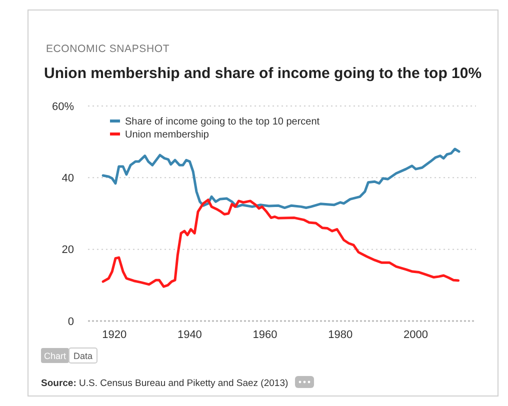 The height and width of the screenshot is (406, 508). What do you see at coordinates (71, 322) in the screenshot?
I see `y-tick-label: 0` at bounding box center [71, 322].